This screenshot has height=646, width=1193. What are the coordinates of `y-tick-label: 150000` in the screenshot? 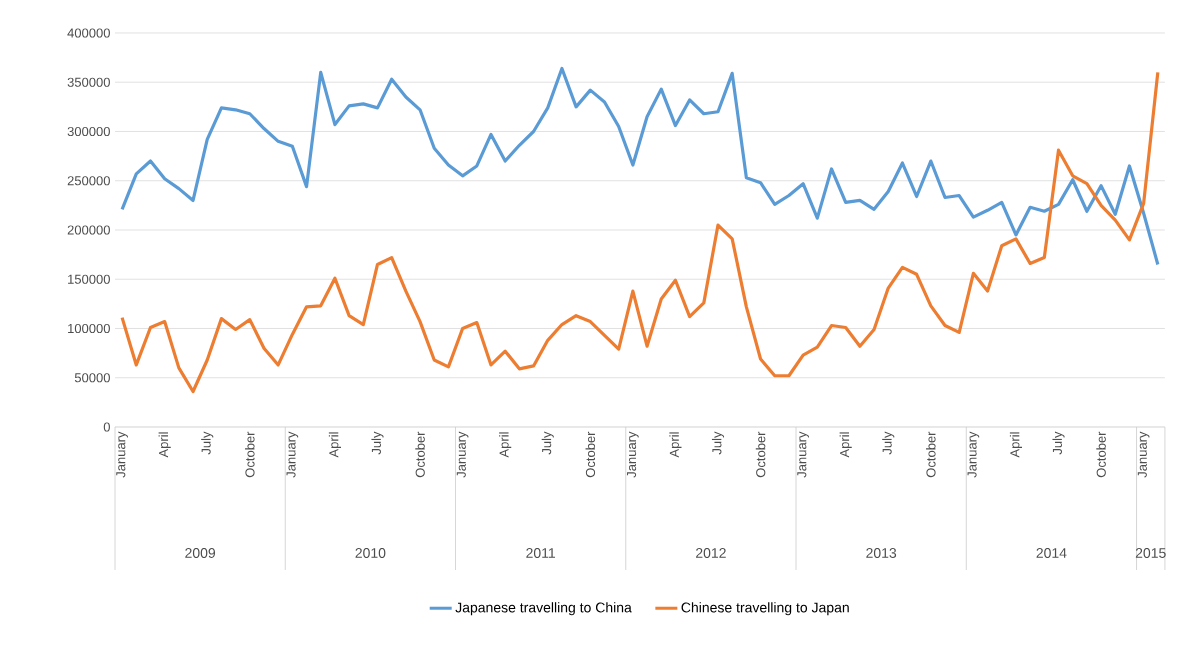 It's located at (89, 279).